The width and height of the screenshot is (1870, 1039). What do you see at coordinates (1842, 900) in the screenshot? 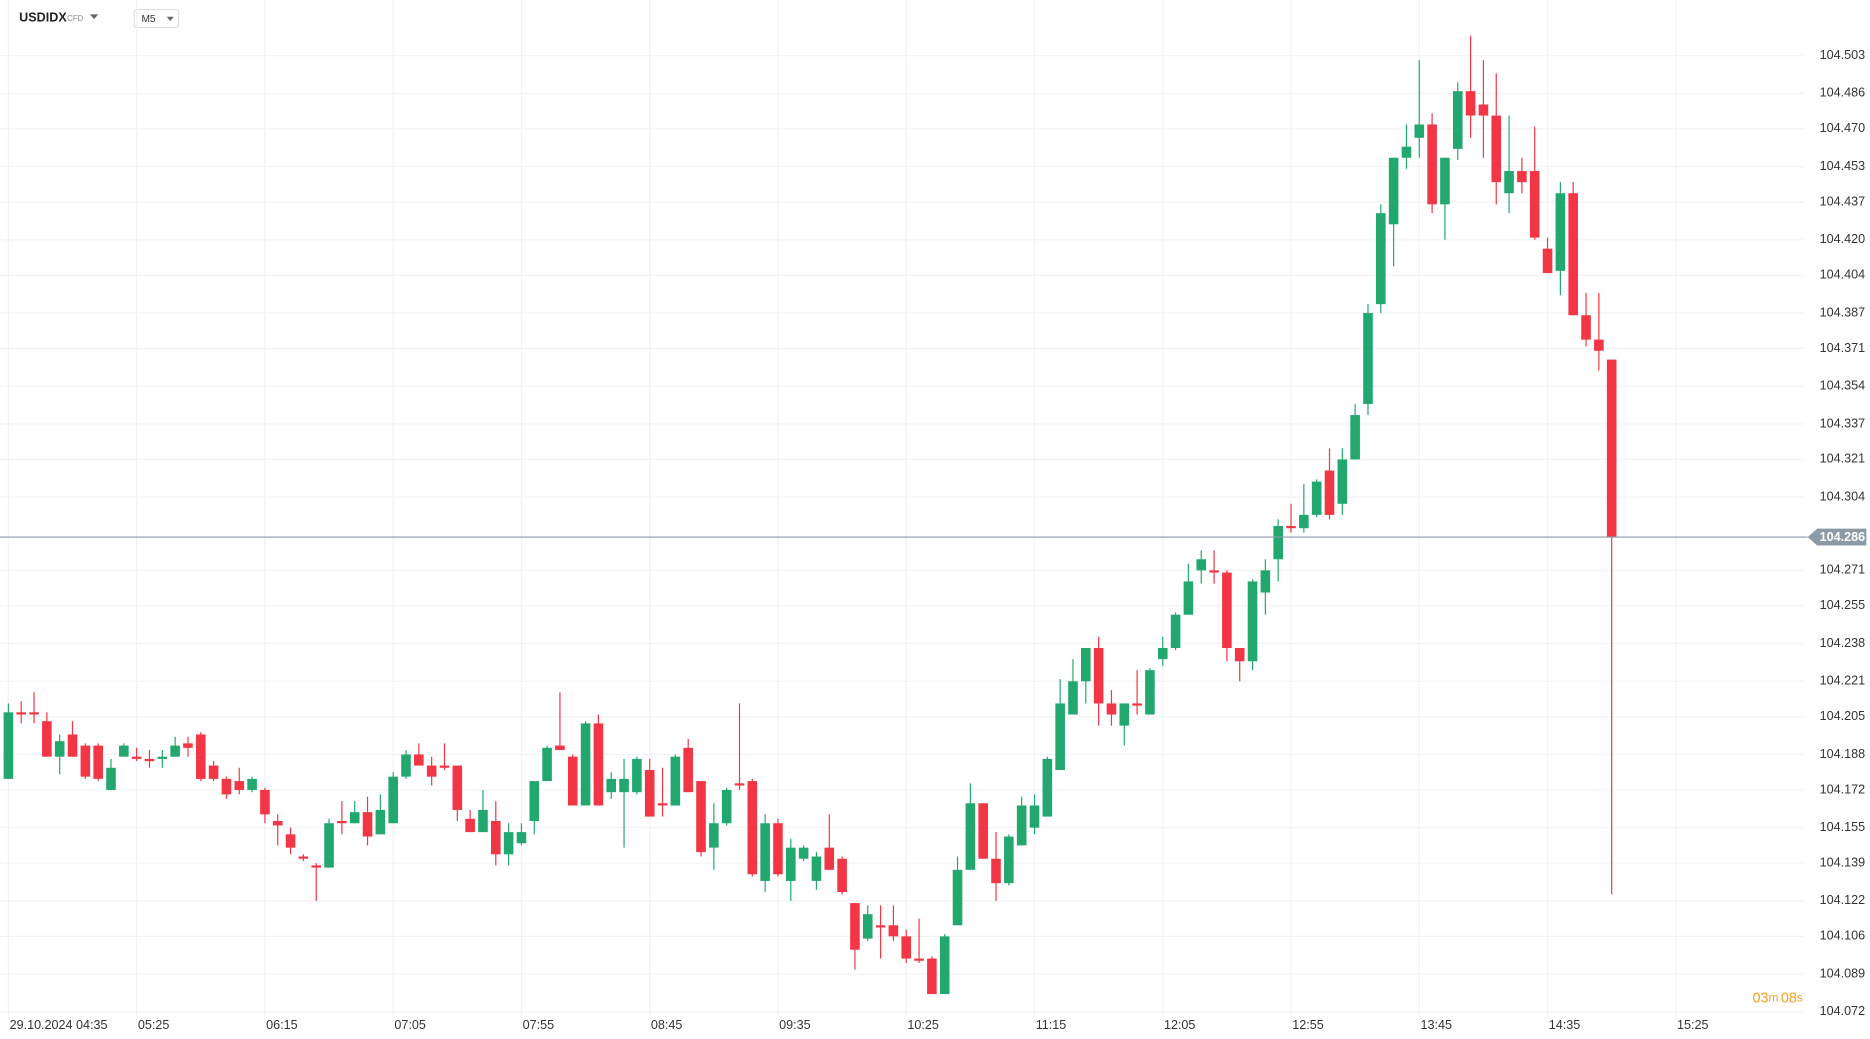
I see `y-tick-label: 104.122` at bounding box center [1842, 900].